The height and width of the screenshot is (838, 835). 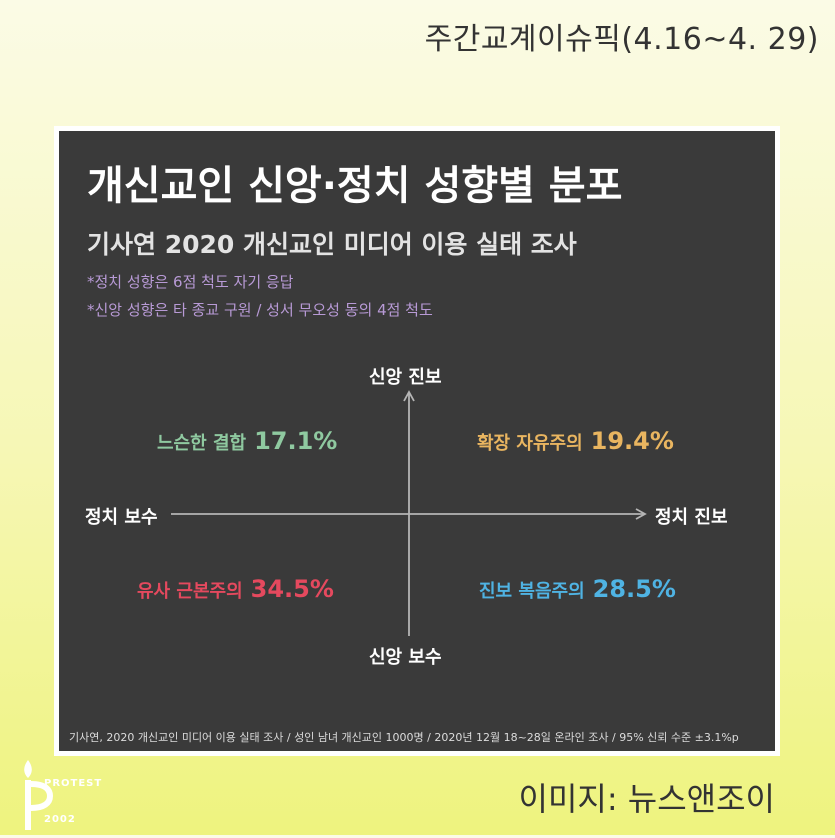 I want to click on quadrant-name: 느슨한 결합, so click(x=202, y=443).